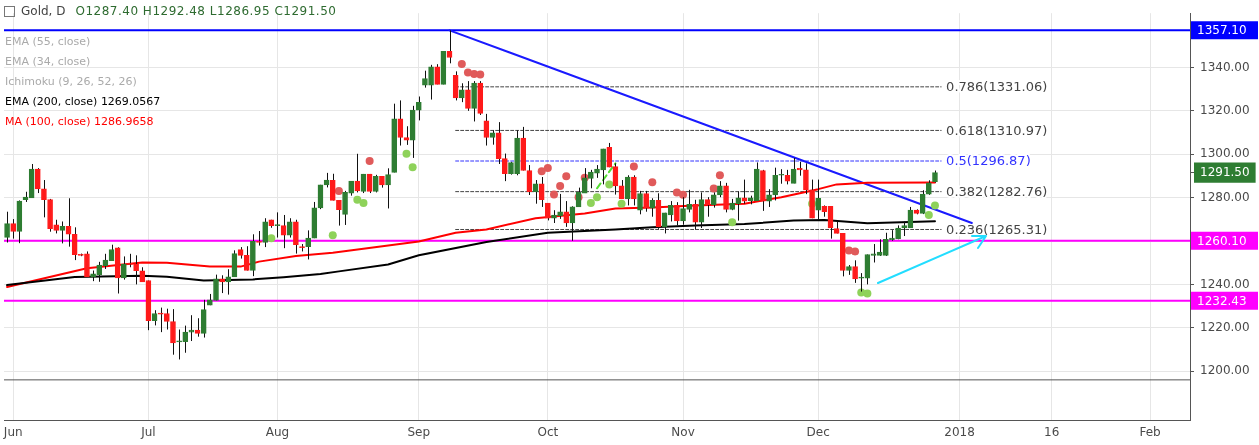 Image resolution: width=1259 pixels, height=445 pixels. What do you see at coordinates (71, 82) in the screenshot?
I see `annotation: Ichimoku (9, 26, 52, 26)` at bounding box center [71, 82].